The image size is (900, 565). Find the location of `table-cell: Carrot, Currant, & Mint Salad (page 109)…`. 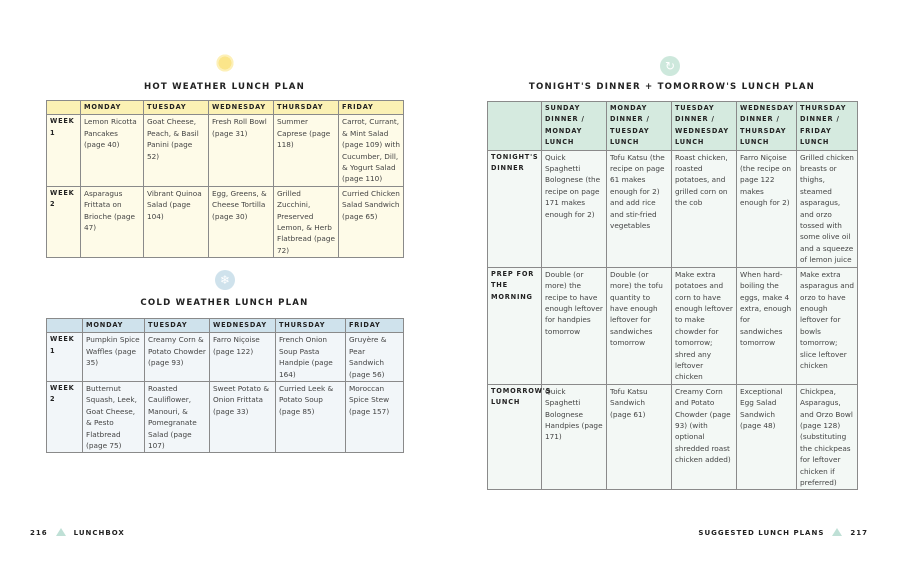

table-cell: Carrot, Currant, & Mint Salad (page 109)… is located at coordinates (371, 150).